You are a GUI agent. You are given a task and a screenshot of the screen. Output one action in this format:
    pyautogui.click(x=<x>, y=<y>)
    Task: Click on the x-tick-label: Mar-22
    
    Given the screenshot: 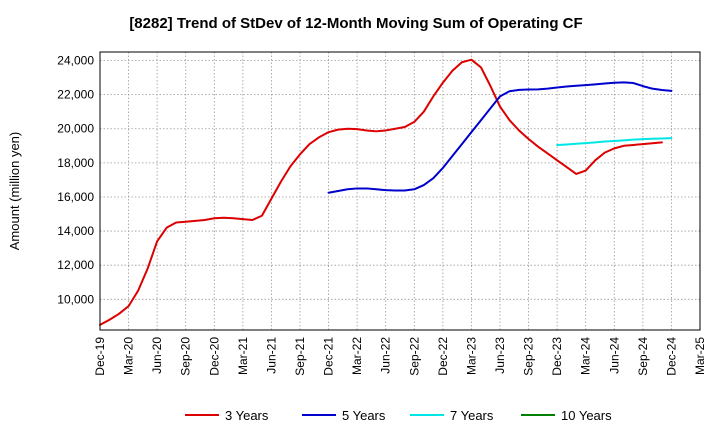 What is the action you would take?
    pyautogui.click(x=357, y=356)
    